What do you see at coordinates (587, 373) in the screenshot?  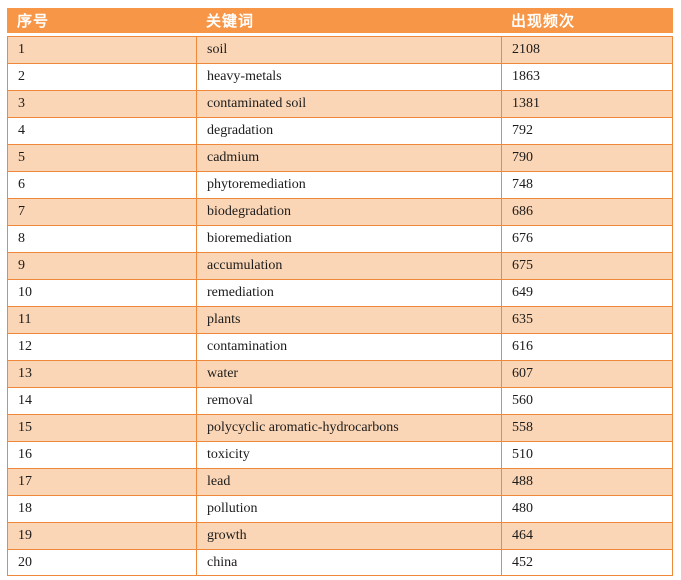 I see `cell-frequency: 607` at bounding box center [587, 373].